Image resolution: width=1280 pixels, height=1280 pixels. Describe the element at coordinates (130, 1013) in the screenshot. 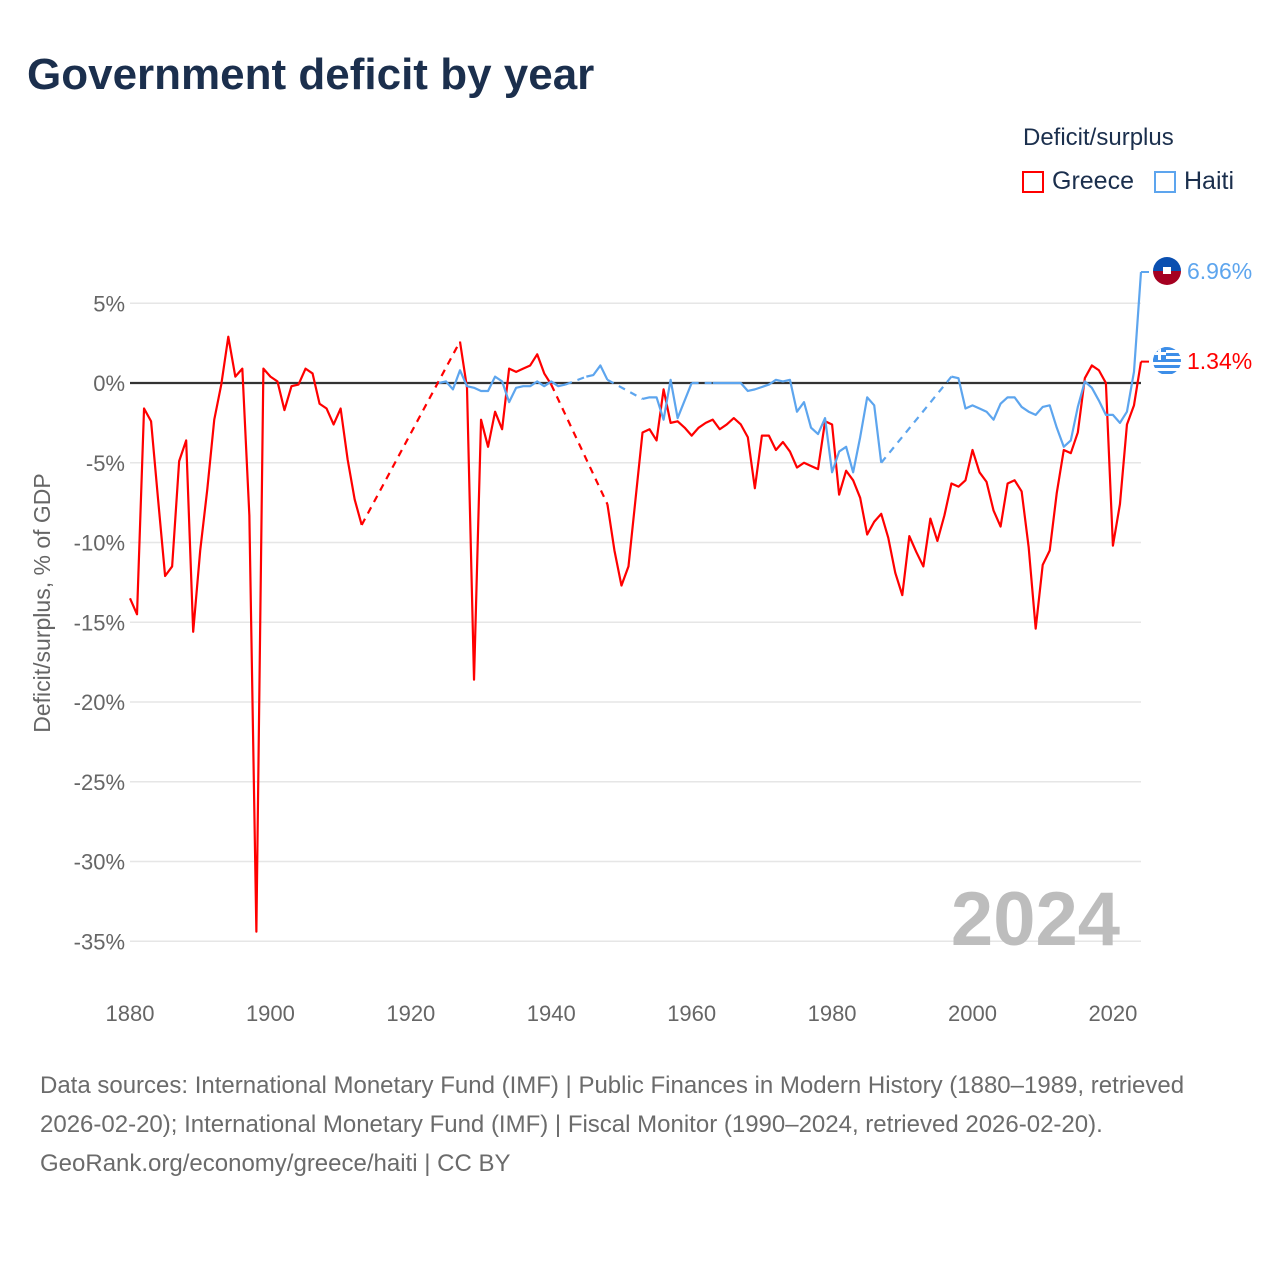

I see `x-tick-label: 1880` at that location.